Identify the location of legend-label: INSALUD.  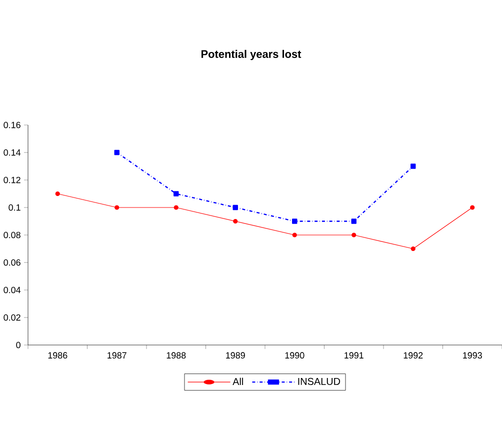
(319, 381).